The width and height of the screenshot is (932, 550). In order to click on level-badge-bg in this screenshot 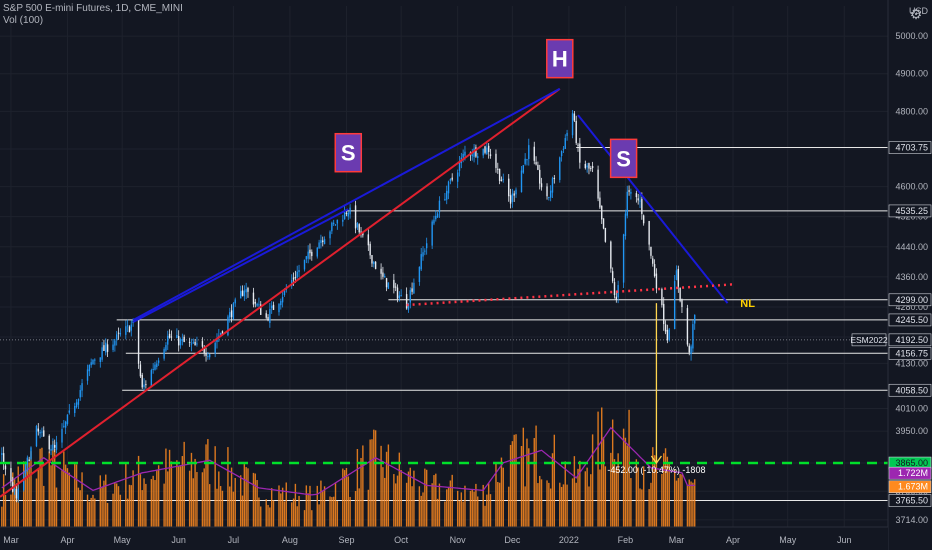, I will do `click(910, 211)`.